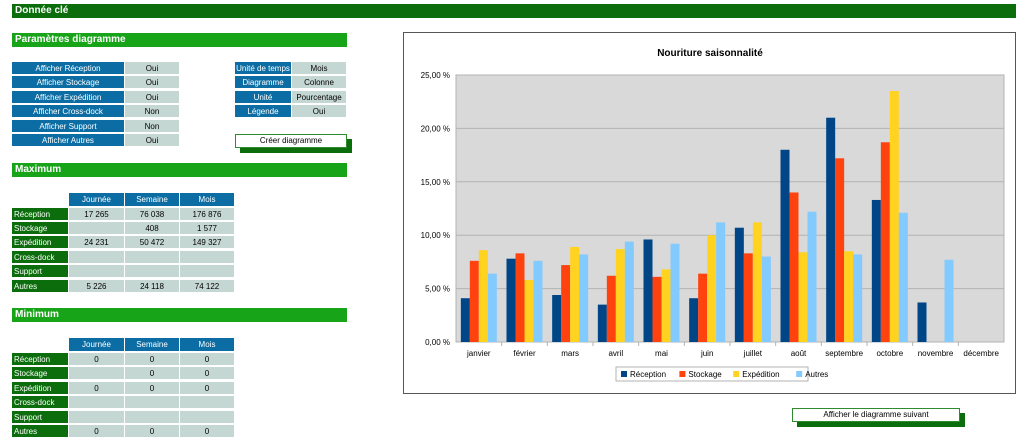 The height and width of the screenshot is (439, 1024). What do you see at coordinates (319, 68) in the screenshot?
I see `param-value: Mois` at bounding box center [319, 68].